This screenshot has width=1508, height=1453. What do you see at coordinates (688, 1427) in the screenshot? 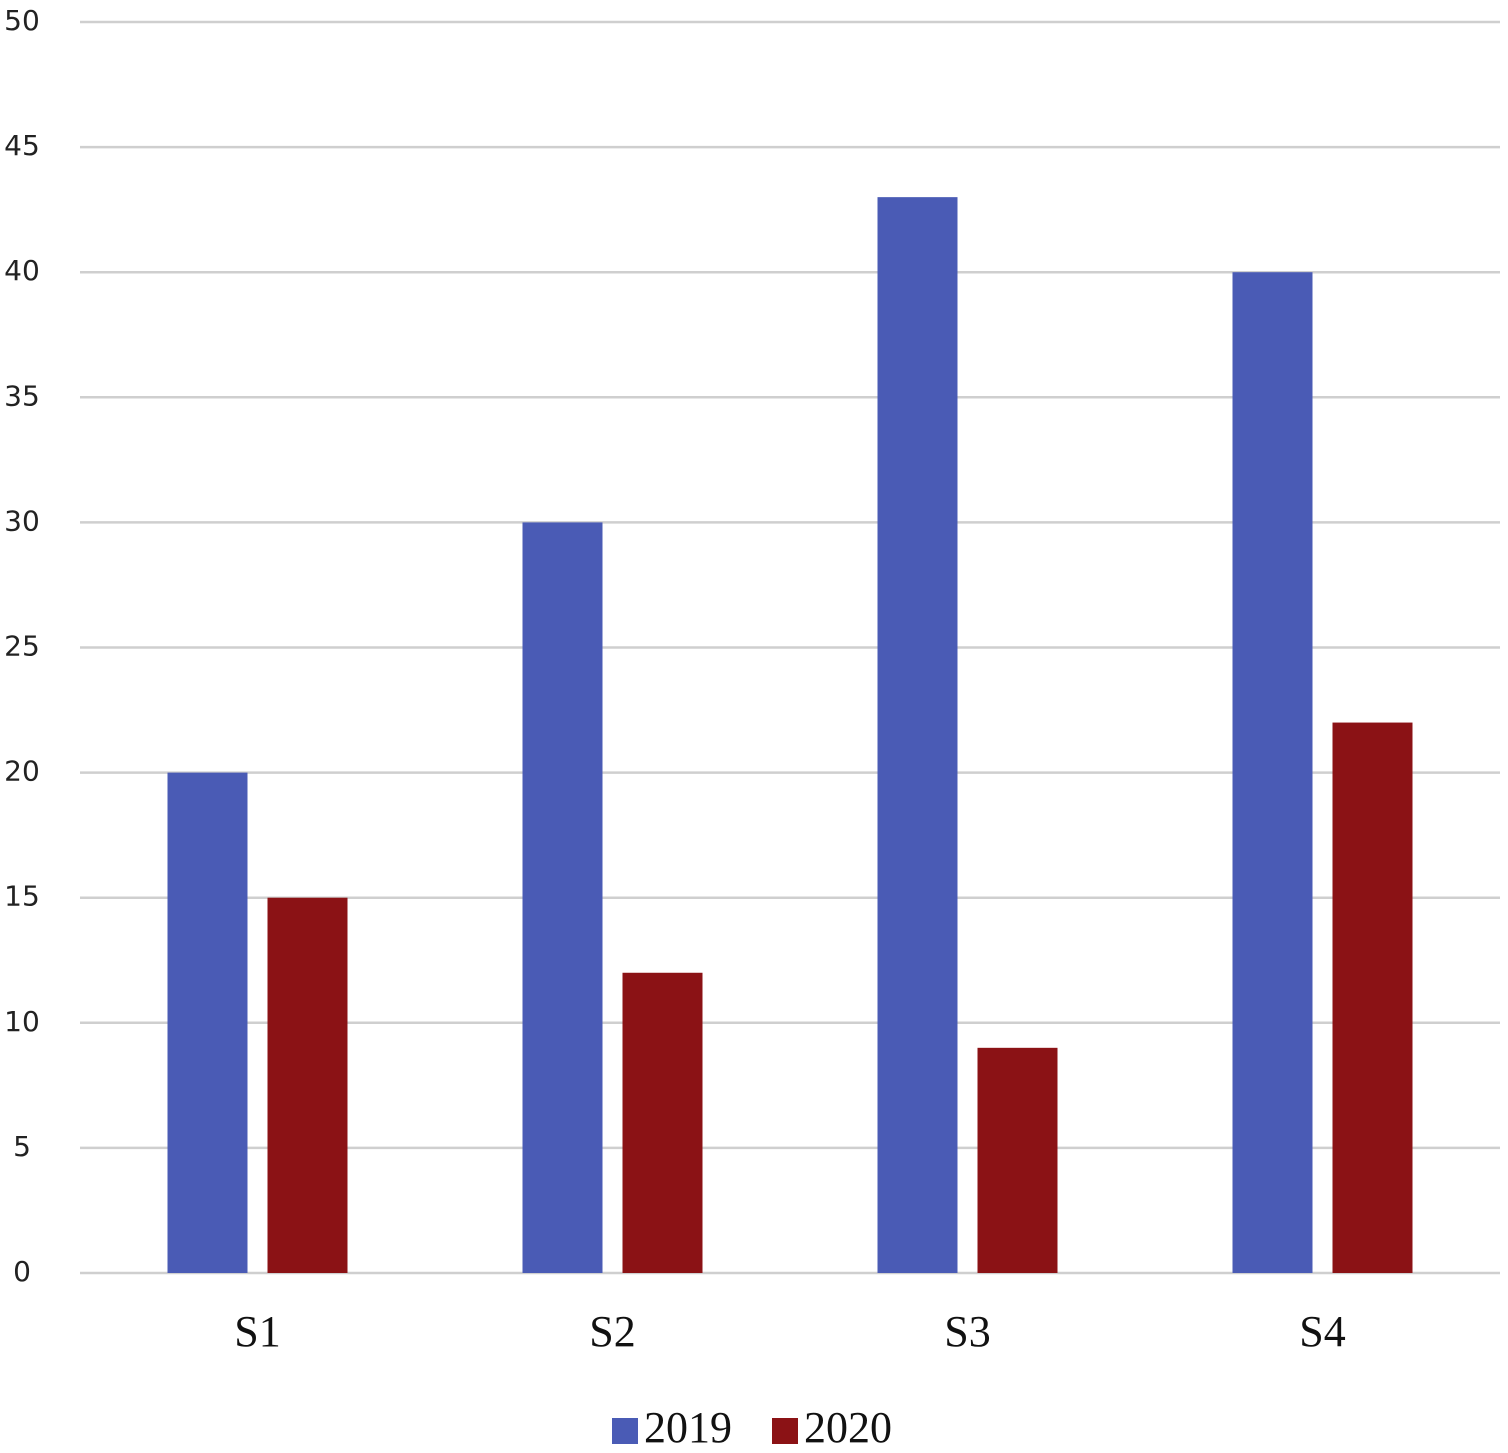
I see `legend-label: 2019` at bounding box center [688, 1427].